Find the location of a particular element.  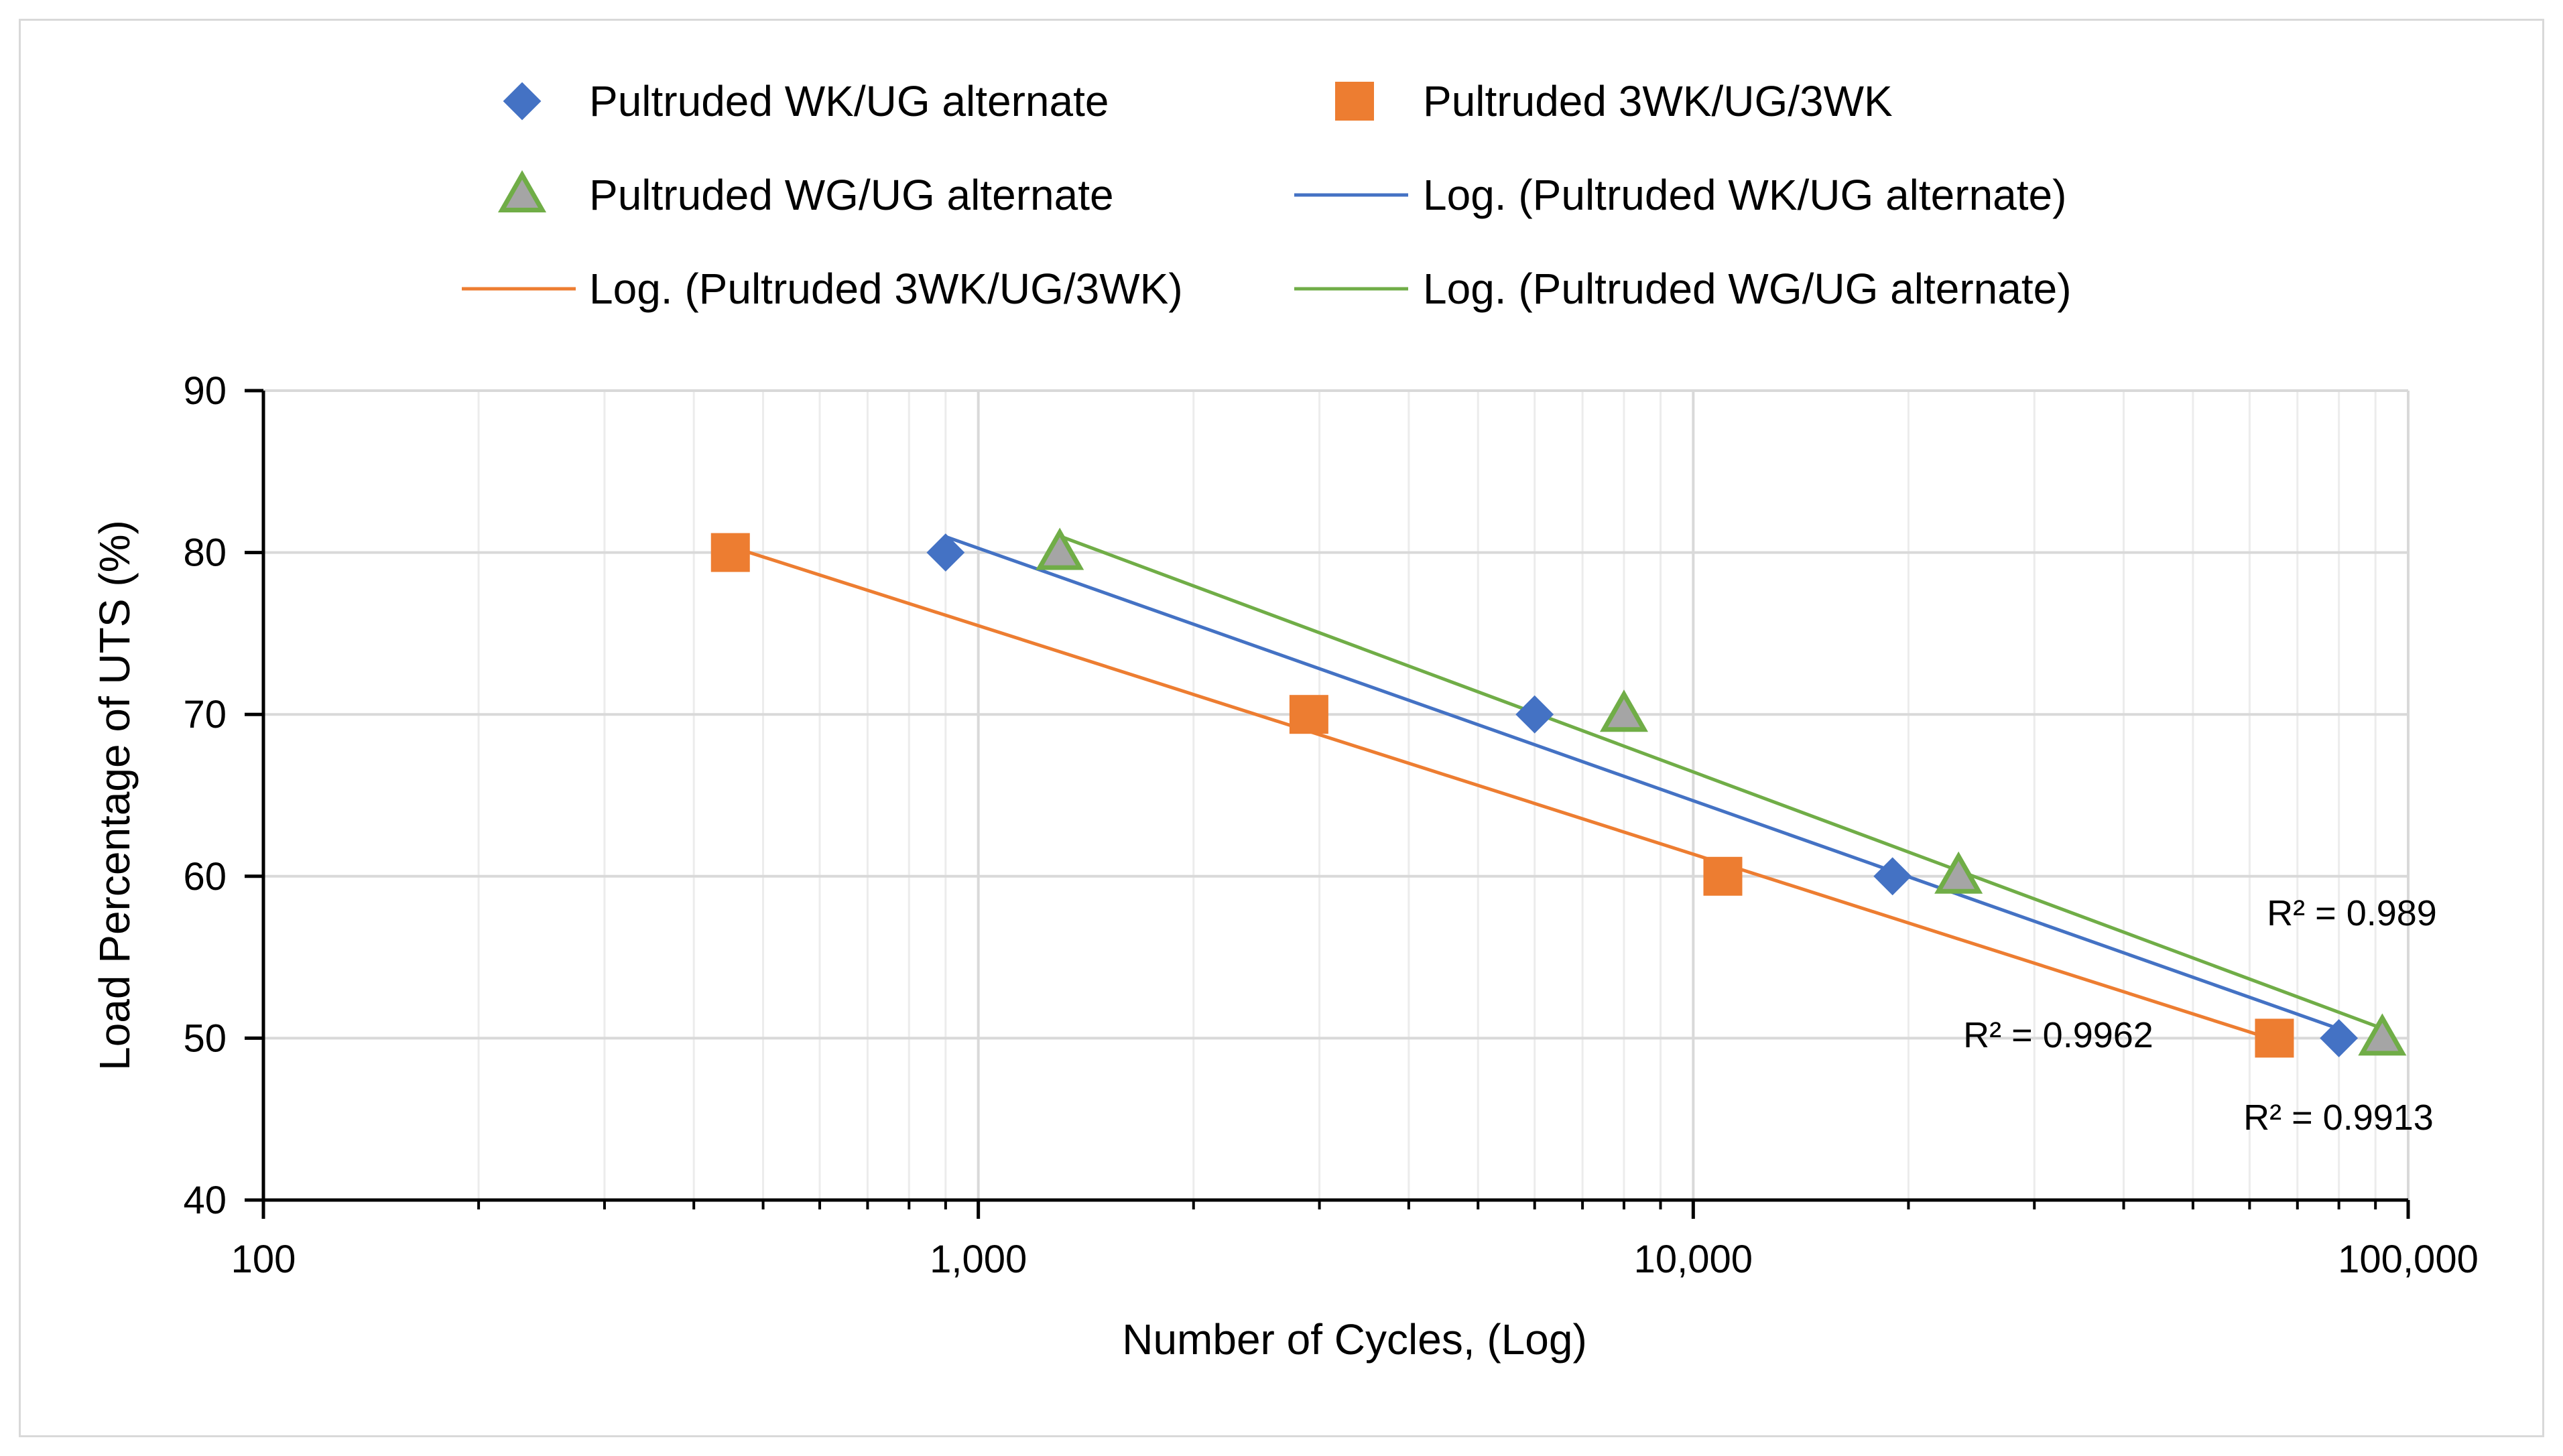

x-tick-label: 100 is located at coordinates (263, 1259).